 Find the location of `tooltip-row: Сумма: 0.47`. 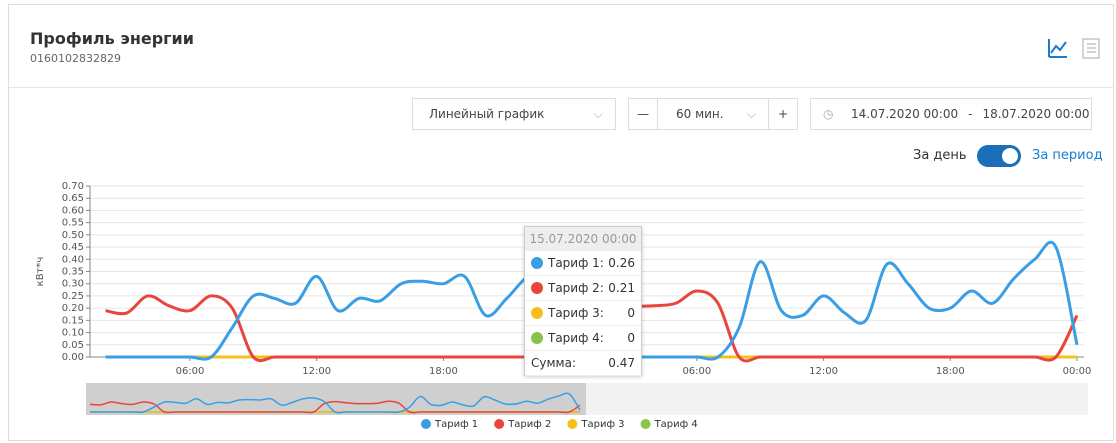

tooltip-row: Сумма: 0.47 is located at coordinates (583, 363).